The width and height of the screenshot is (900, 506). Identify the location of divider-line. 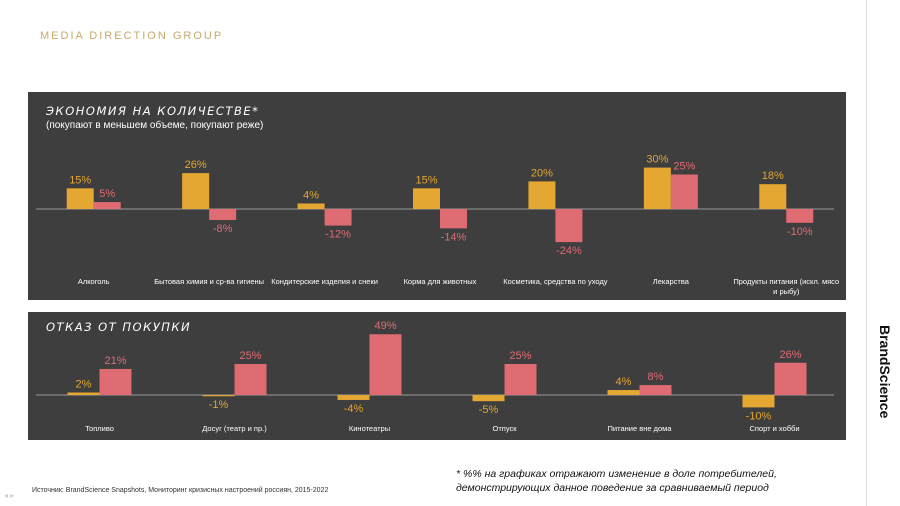
(866, 253).